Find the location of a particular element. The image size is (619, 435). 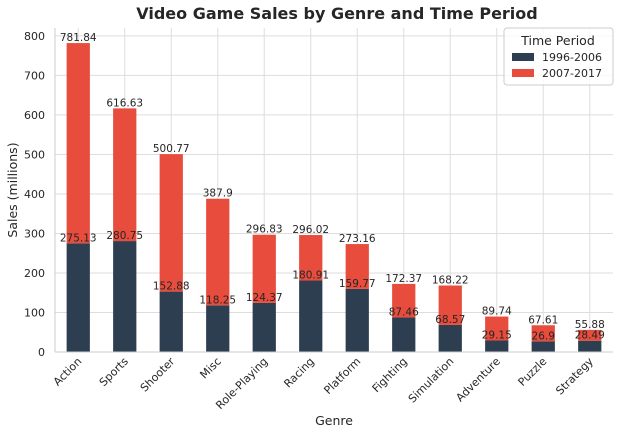

y-axis-ticks: 0 100 200 300 400 500 600 700 800 is located at coordinates (34, 194).